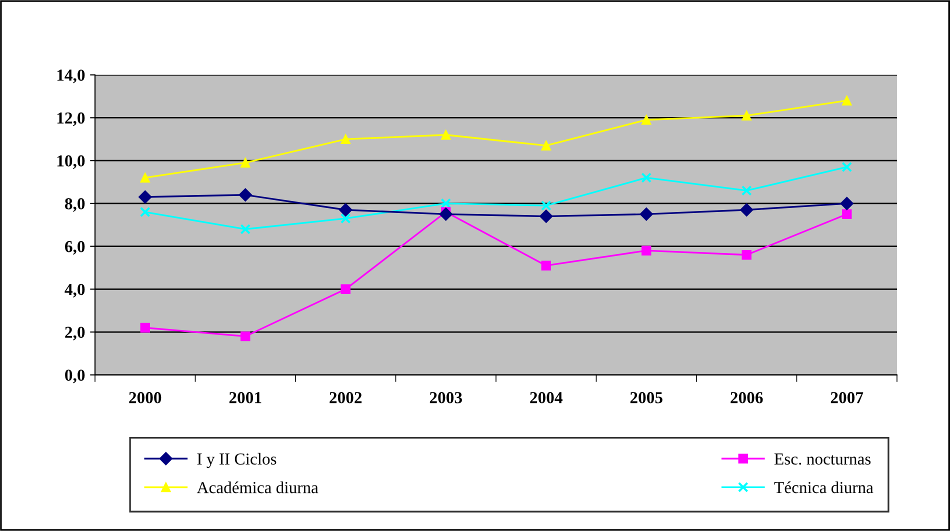  What do you see at coordinates (257, 487) in the screenshot?
I see `legend-label: Académica diurna` at bounding box center [257, 487].